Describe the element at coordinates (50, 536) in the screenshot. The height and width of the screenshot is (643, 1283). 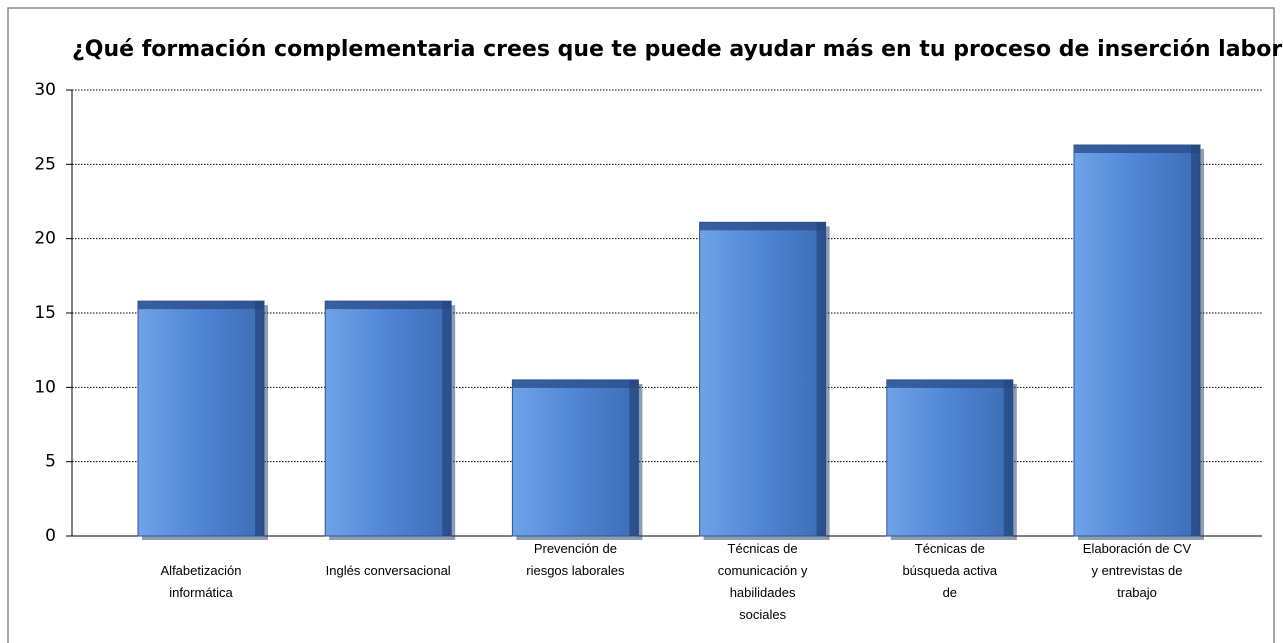
I see `y-tick-label: 0` at that location.